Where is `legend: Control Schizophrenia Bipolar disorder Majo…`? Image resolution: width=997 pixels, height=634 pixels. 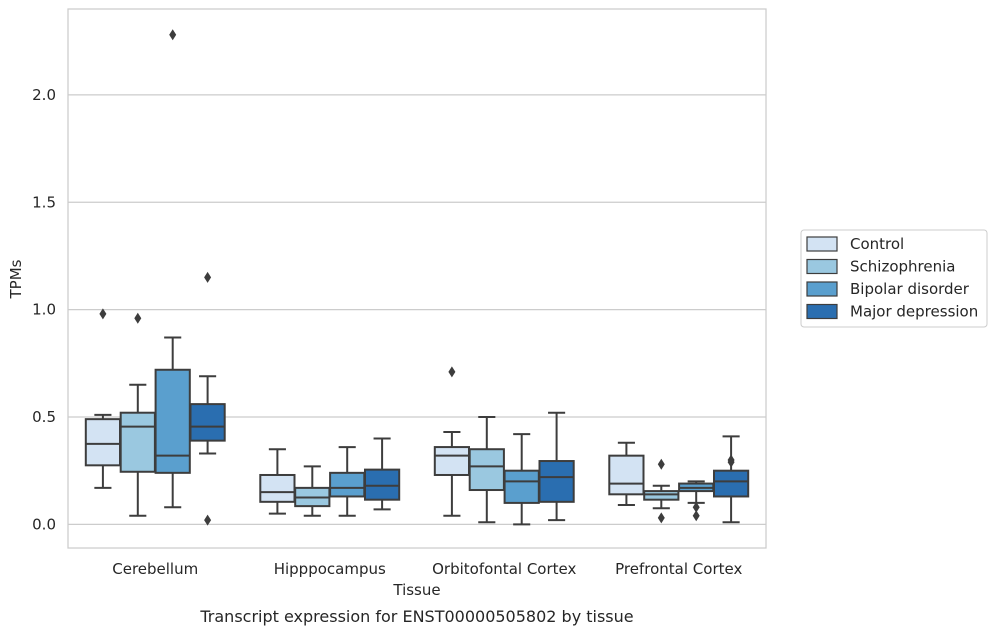
legend: Control Schizophrenia Bipolar disorder Majo… is located at coordinates (894, 278).